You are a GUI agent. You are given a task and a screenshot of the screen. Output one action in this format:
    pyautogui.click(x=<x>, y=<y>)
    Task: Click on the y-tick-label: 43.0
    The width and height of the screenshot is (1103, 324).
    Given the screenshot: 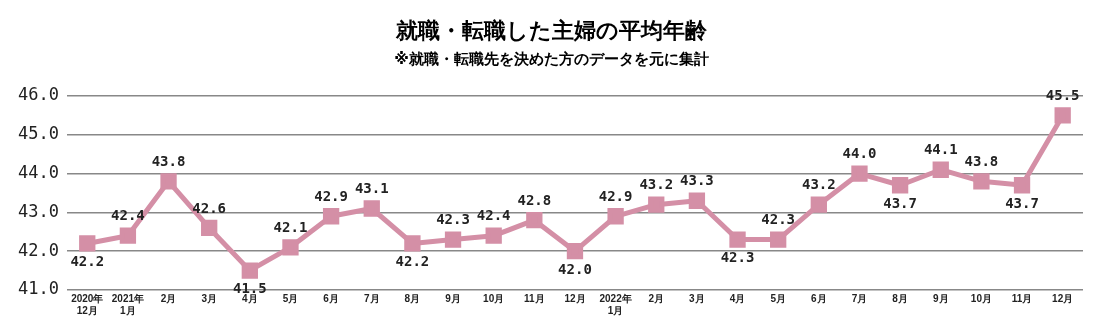 What is the action you would take?
    pyautogui.click(x=38, y=210)
    